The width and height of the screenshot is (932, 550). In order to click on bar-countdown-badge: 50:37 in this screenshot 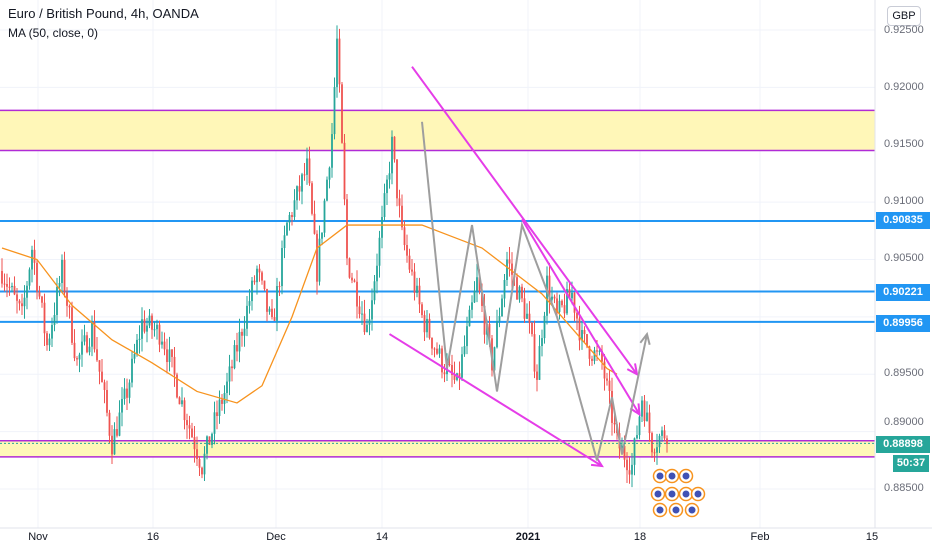, I will do `click(911, 463)`.